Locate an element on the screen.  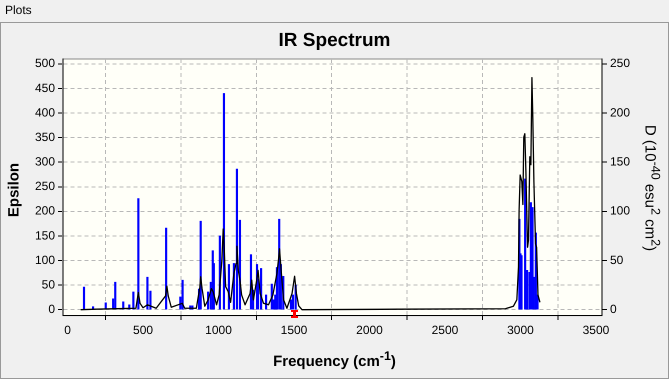
x-tick-label: 0 is located at coordinates (68, 330).